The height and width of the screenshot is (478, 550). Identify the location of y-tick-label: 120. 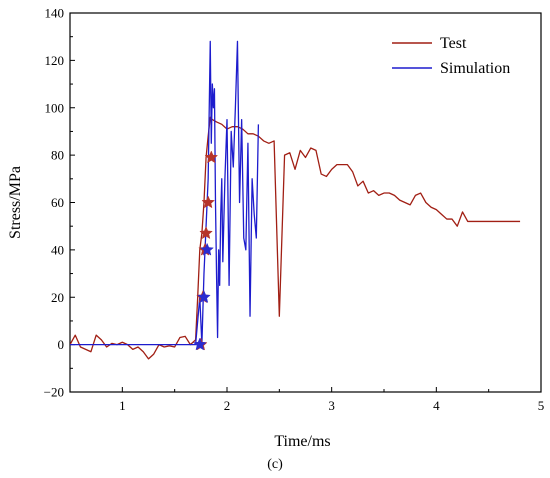
(55, 60).